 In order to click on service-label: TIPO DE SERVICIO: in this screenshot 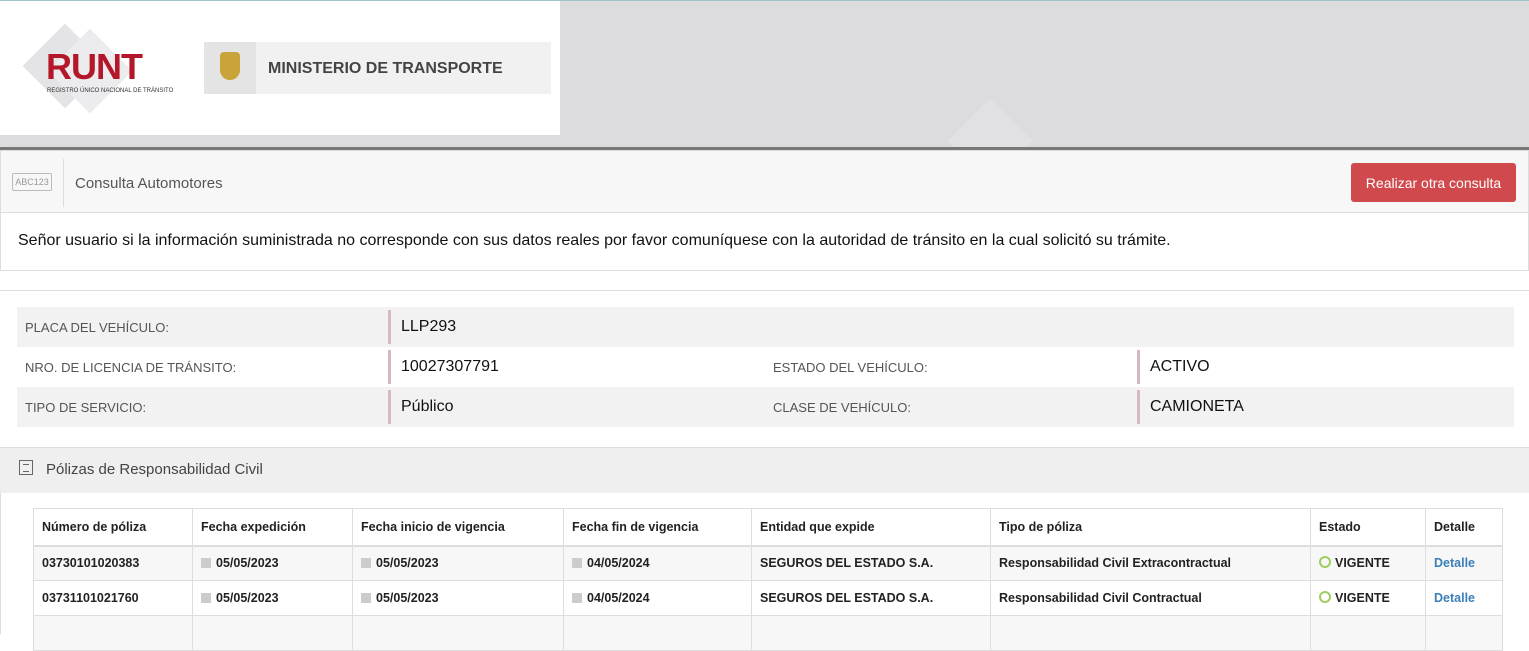, I will do `click(86, 407)`.